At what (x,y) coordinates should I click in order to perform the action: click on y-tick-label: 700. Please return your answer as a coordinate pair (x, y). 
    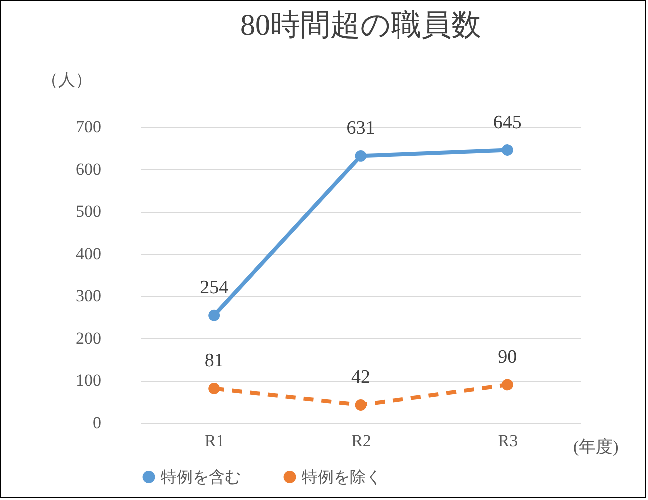
    Looking at the image, I should click on (89, 127).